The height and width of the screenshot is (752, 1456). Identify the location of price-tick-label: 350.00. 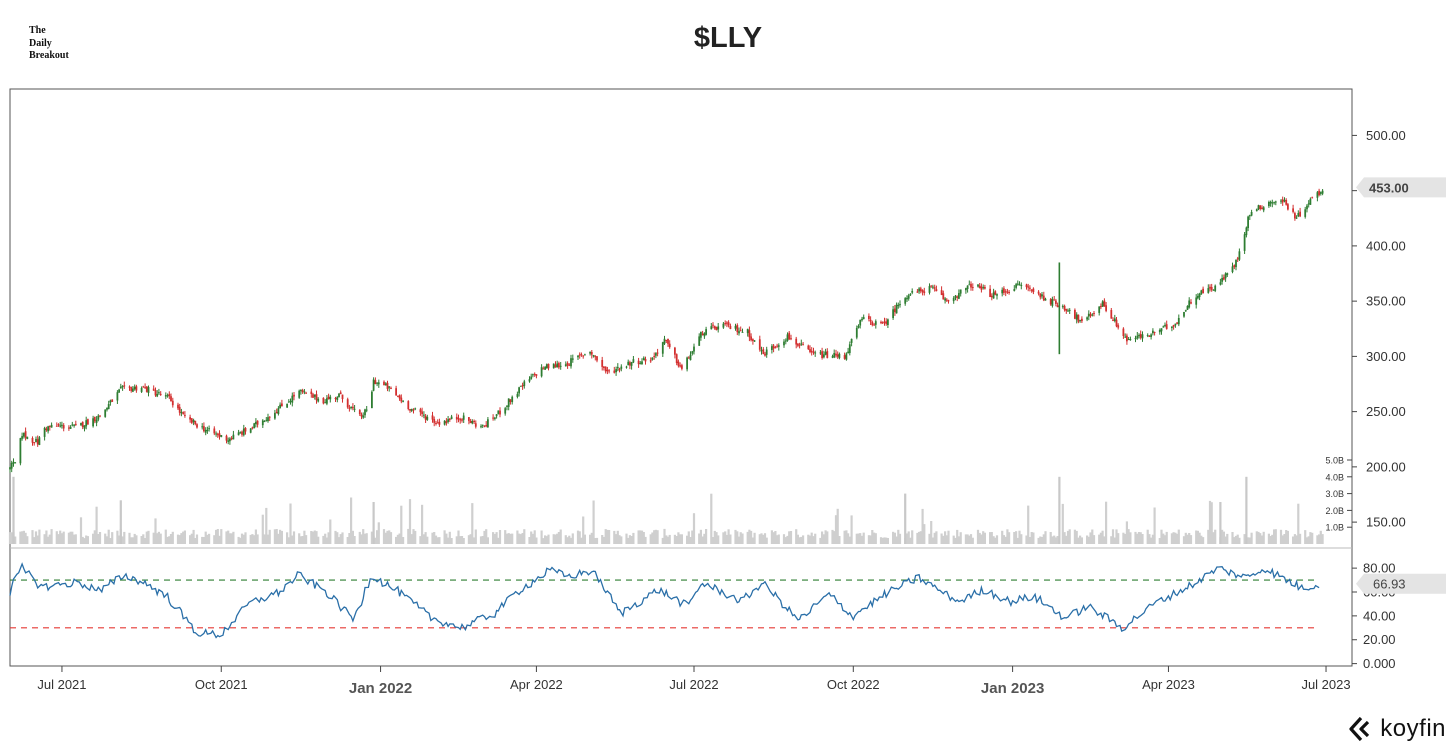
(1386, 301).